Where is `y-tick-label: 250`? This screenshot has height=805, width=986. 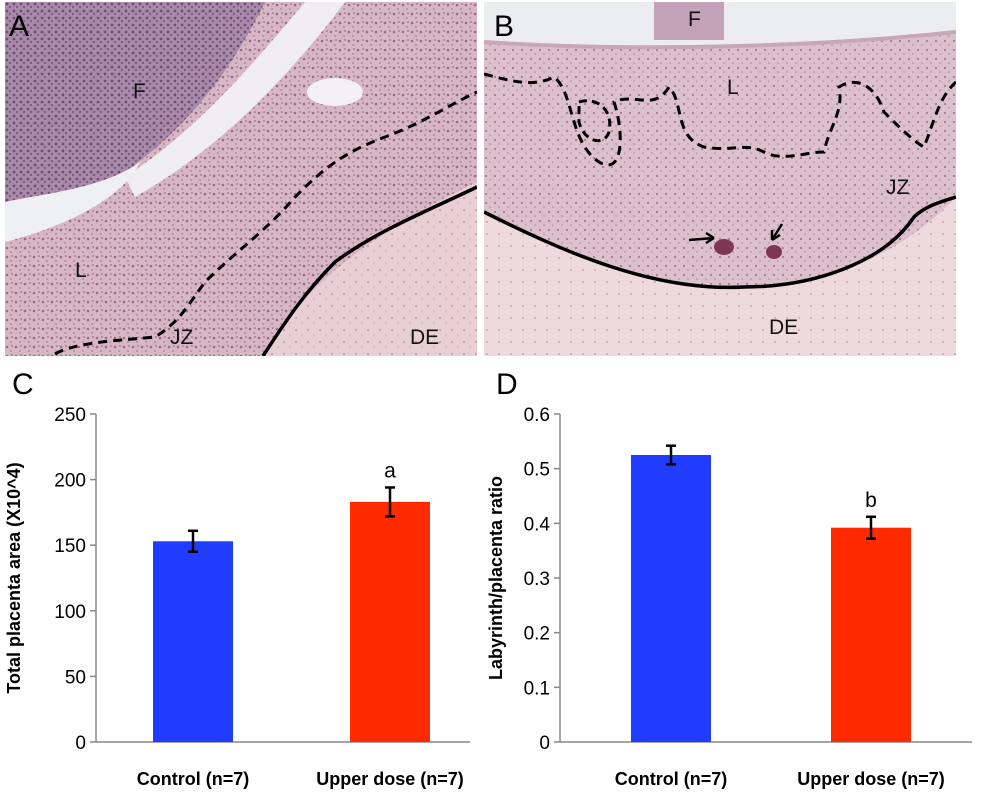
y-tick-label: 250 is located at coordinates (70, 415).